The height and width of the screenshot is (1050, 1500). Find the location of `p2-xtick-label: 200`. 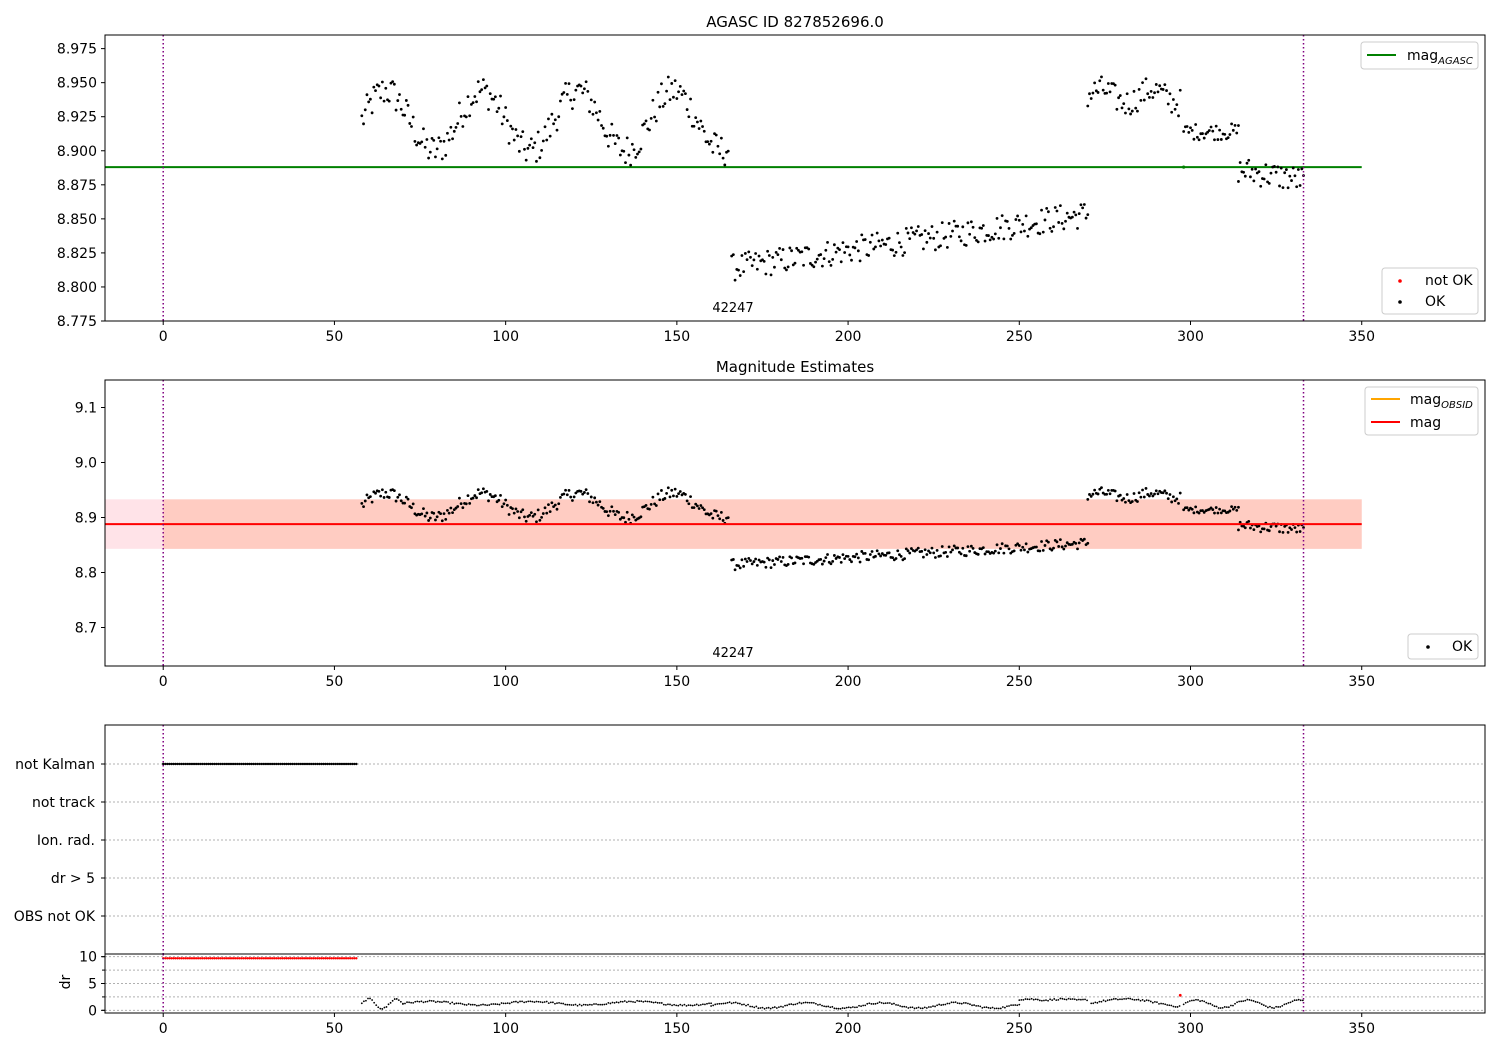

p2-xtick-label: 200 is located at coordinates (848, 682).